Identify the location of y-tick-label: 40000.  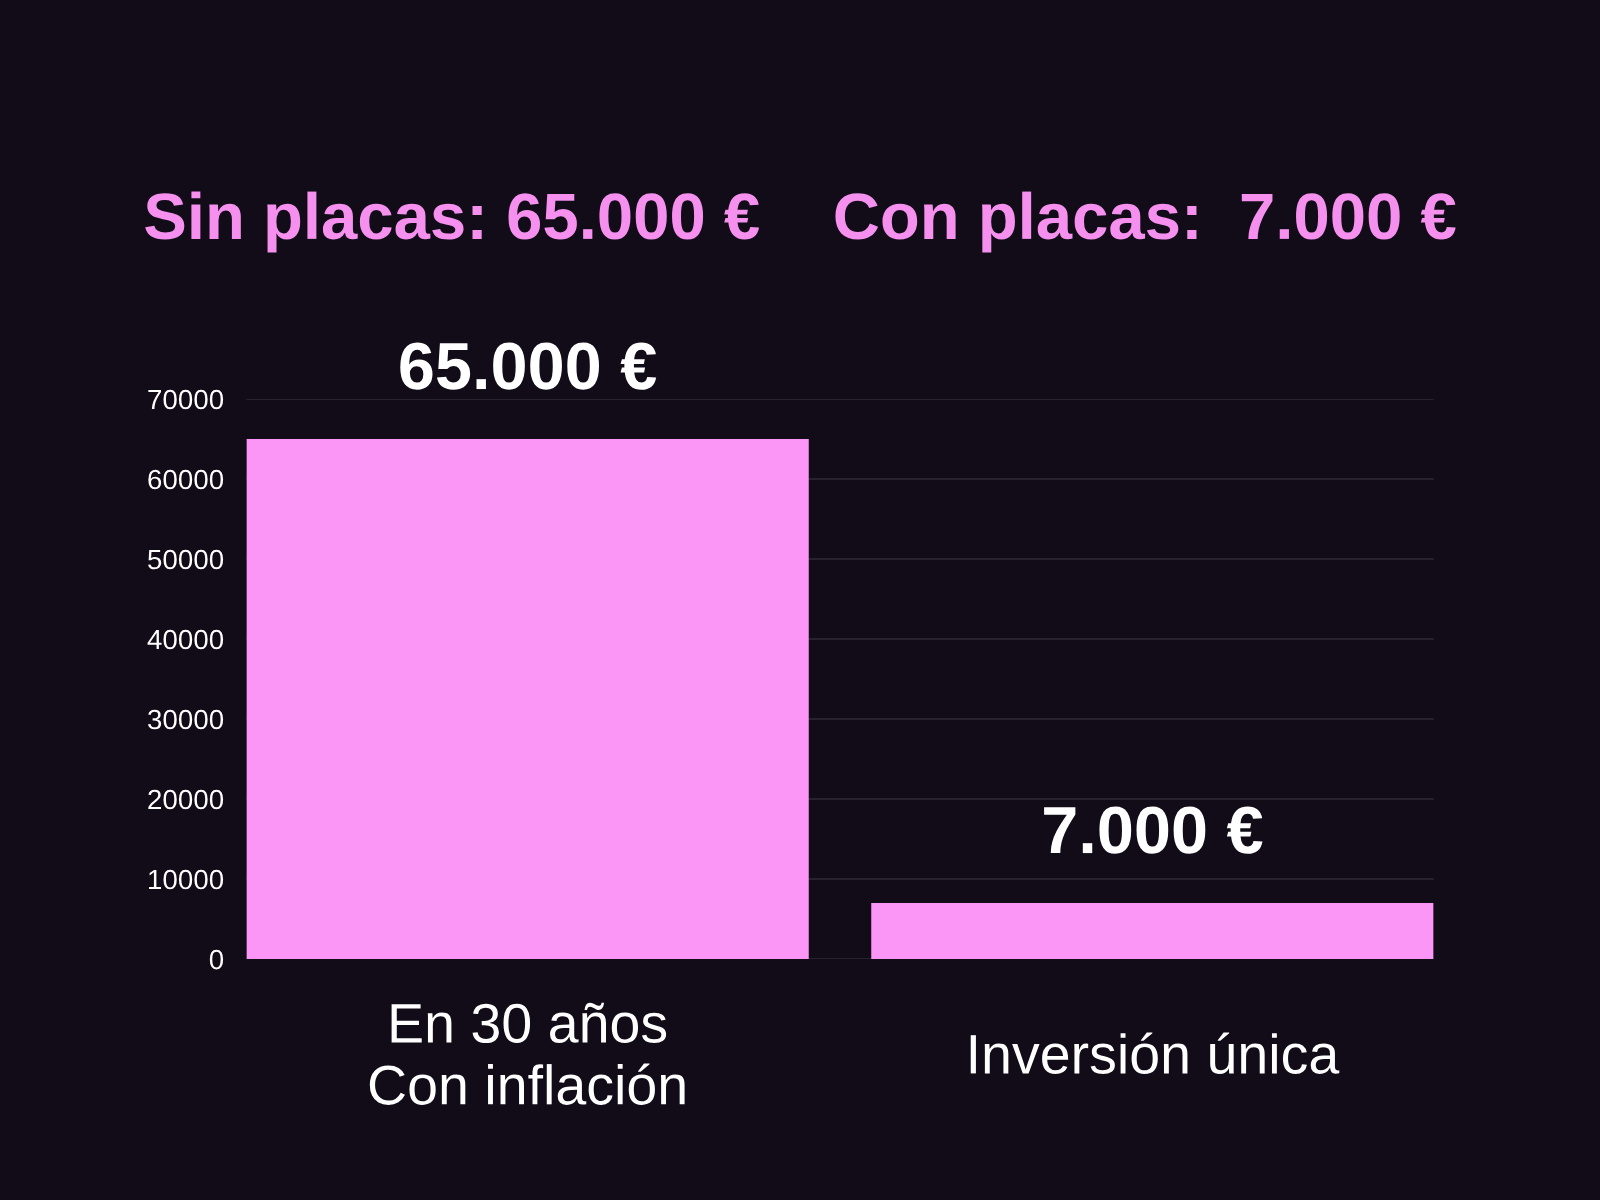
(185, 639).